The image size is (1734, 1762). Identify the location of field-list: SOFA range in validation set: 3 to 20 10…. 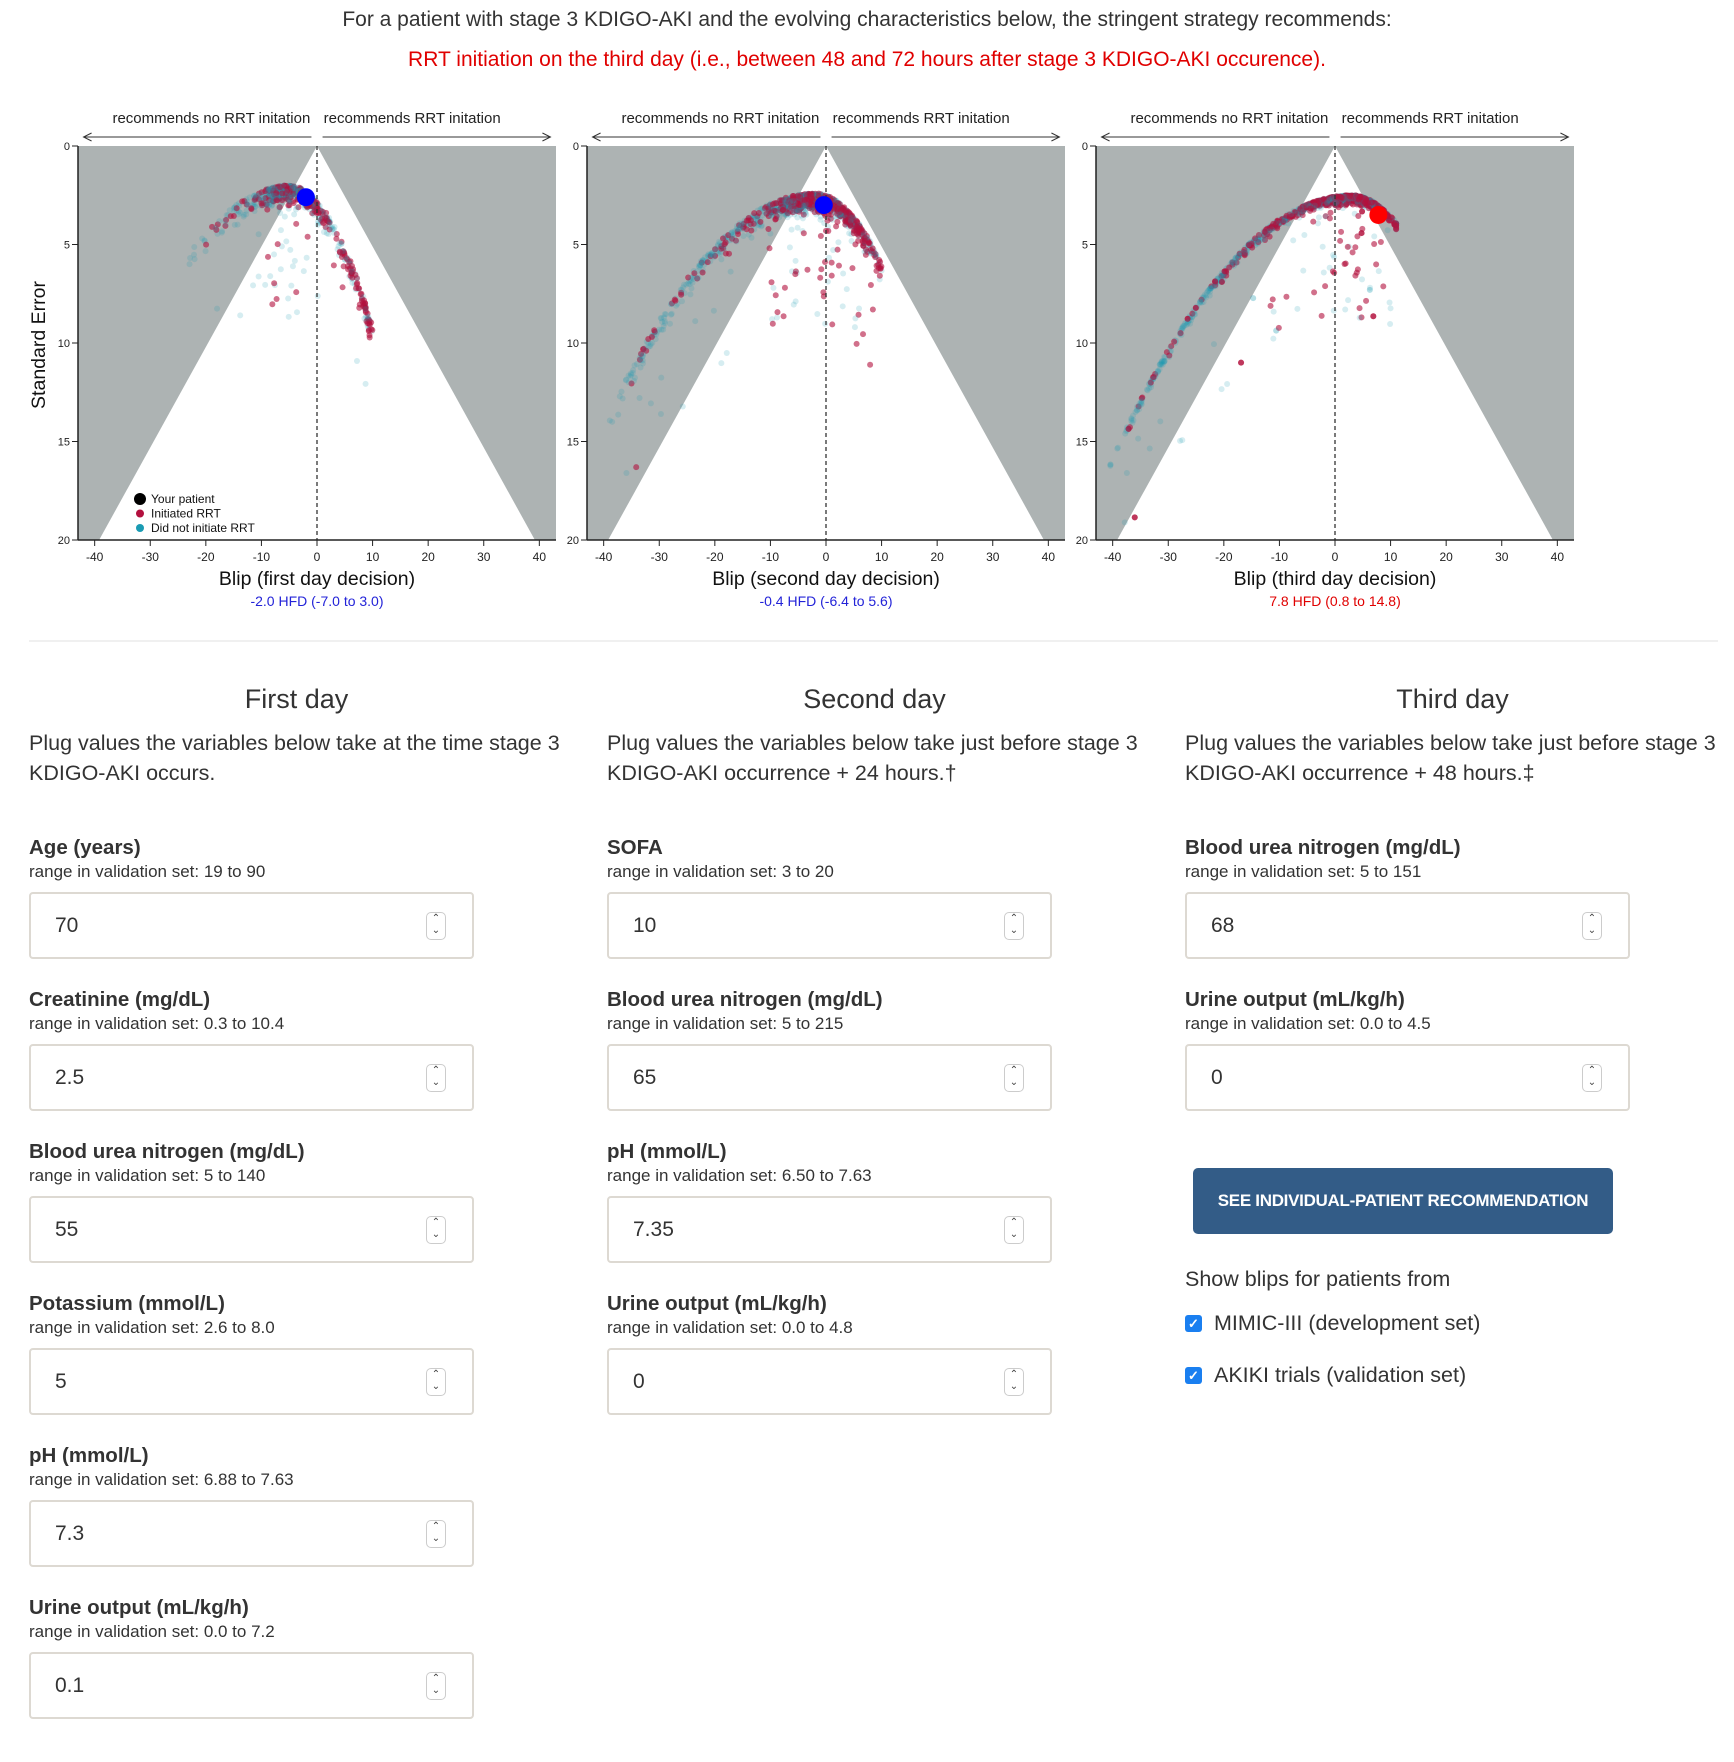
(874, 1140).